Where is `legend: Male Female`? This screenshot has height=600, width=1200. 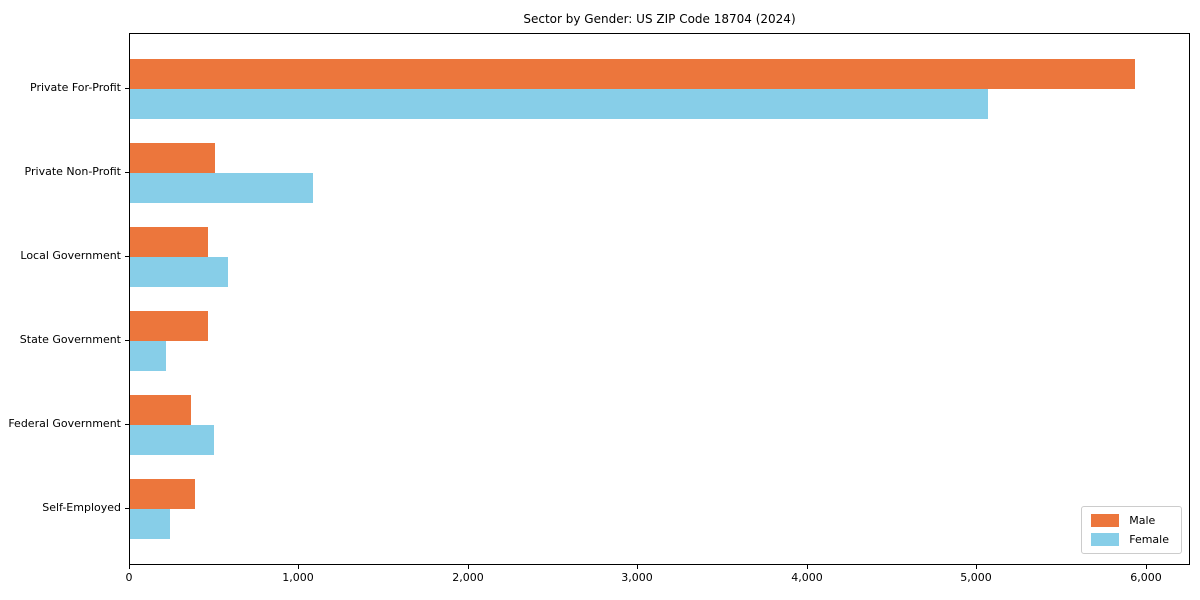 legend: Male Female is located at coordinates (1131, 530).